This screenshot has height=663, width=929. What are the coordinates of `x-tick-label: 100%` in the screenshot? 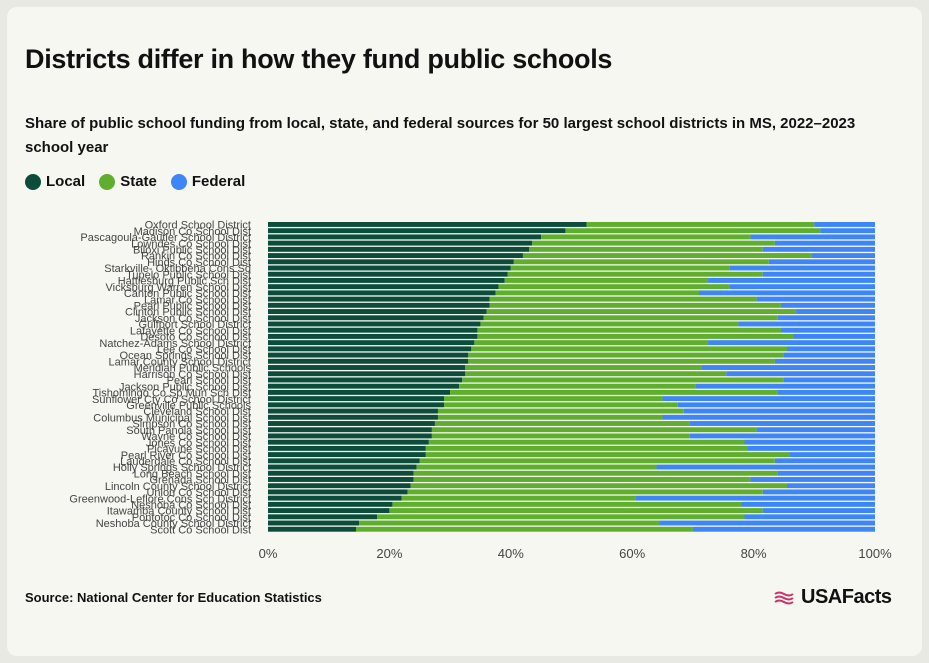 It's located at (875, 553).